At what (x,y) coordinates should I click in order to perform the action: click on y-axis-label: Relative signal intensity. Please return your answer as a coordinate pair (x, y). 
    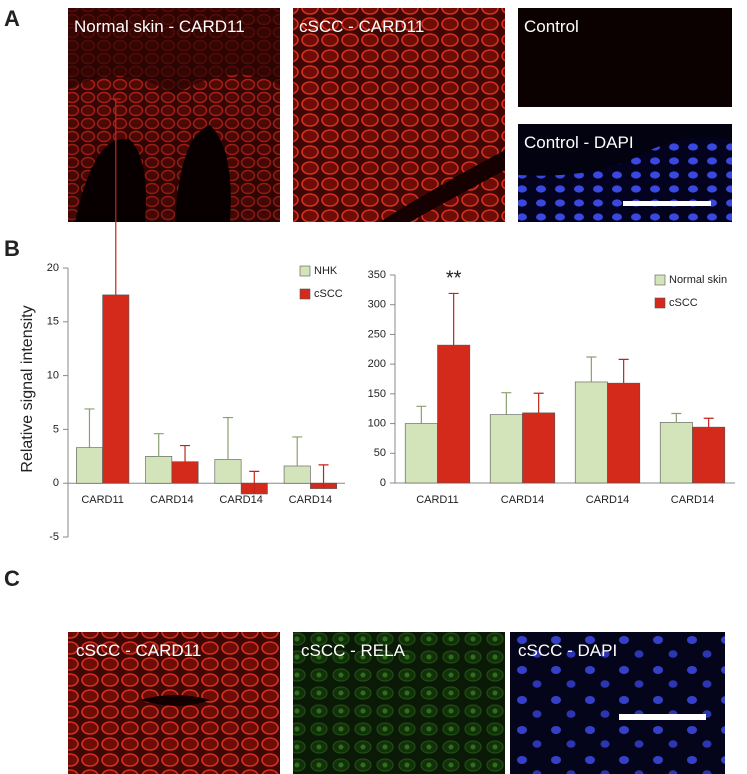
    Looking at the image, I should click on (27, 388).